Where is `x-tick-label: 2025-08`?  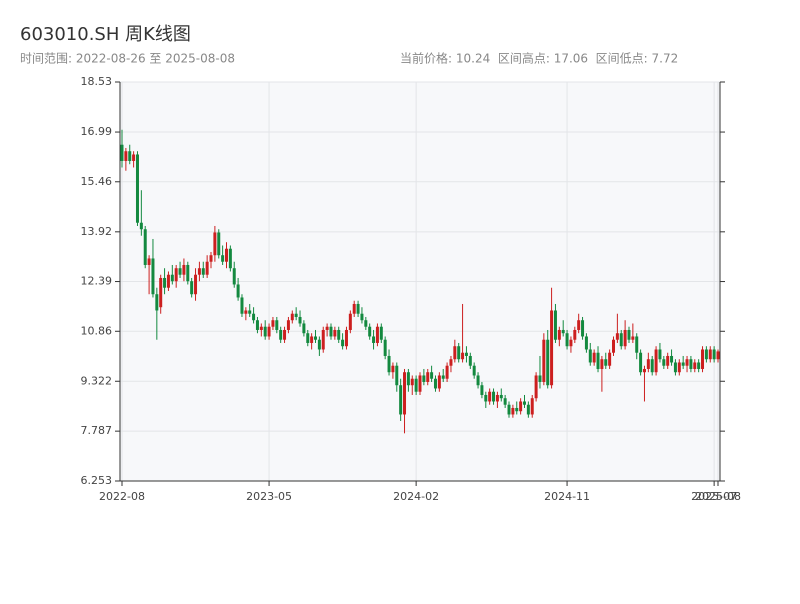 x-tick-label: 2025-08 is located at coordinates (718, 496).